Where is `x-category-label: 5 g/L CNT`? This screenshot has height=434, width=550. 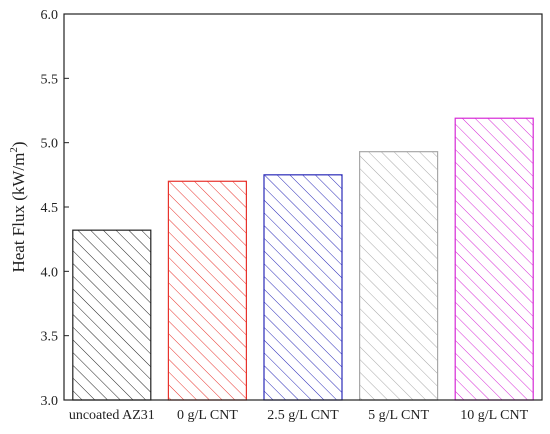
x-category-label: 5 g/L CNT is located at coordinates (398, 415).